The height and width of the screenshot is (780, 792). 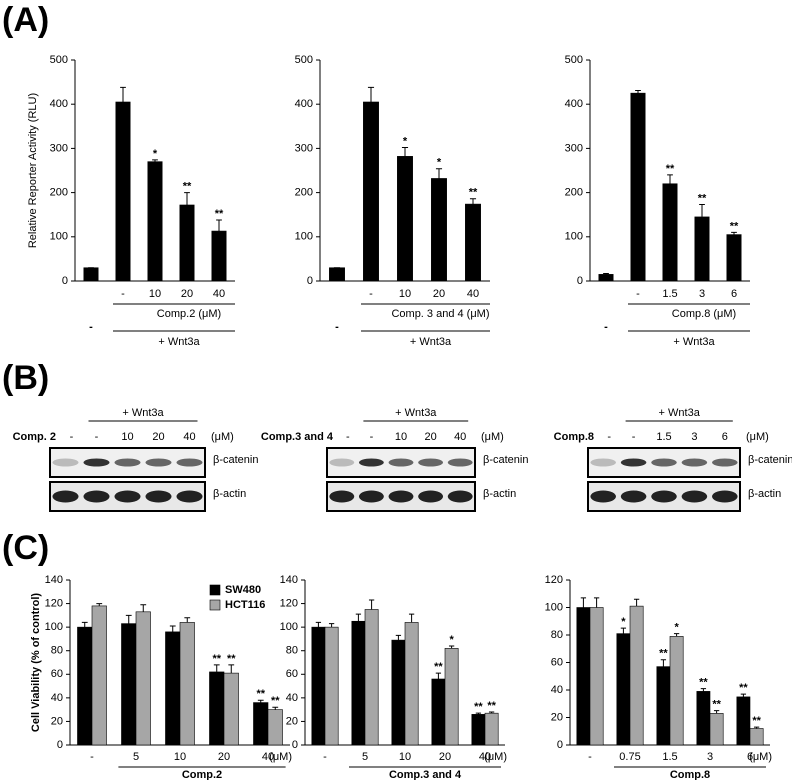 I want to click on y-tick-label: 400, so click(x=304, y=104).